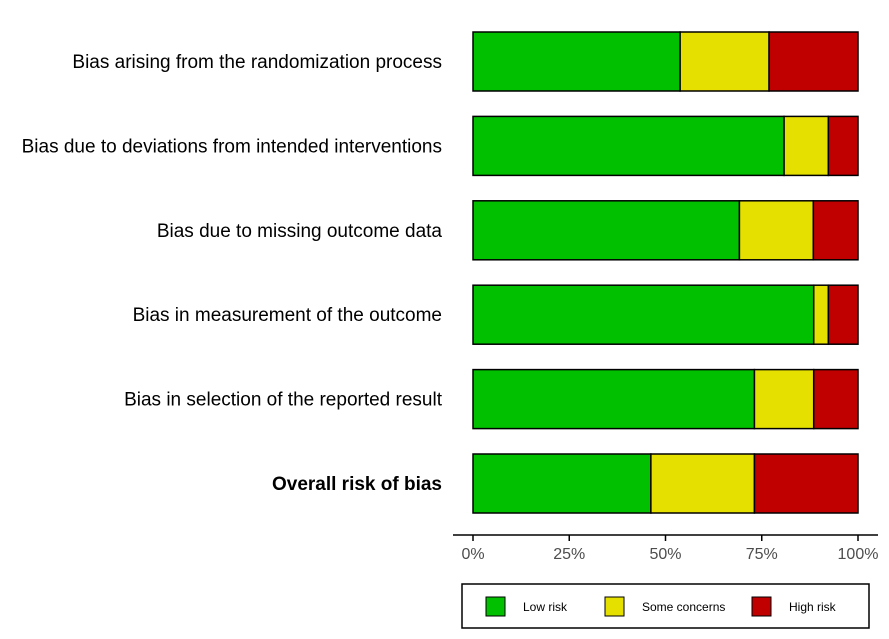 The height and width of the screenshot is (639, 889). What do you see at coordinates (357, 484) in the screenshot?
I see `domain-label-5: Overall risk of bias` at bounding box center [357, 484].